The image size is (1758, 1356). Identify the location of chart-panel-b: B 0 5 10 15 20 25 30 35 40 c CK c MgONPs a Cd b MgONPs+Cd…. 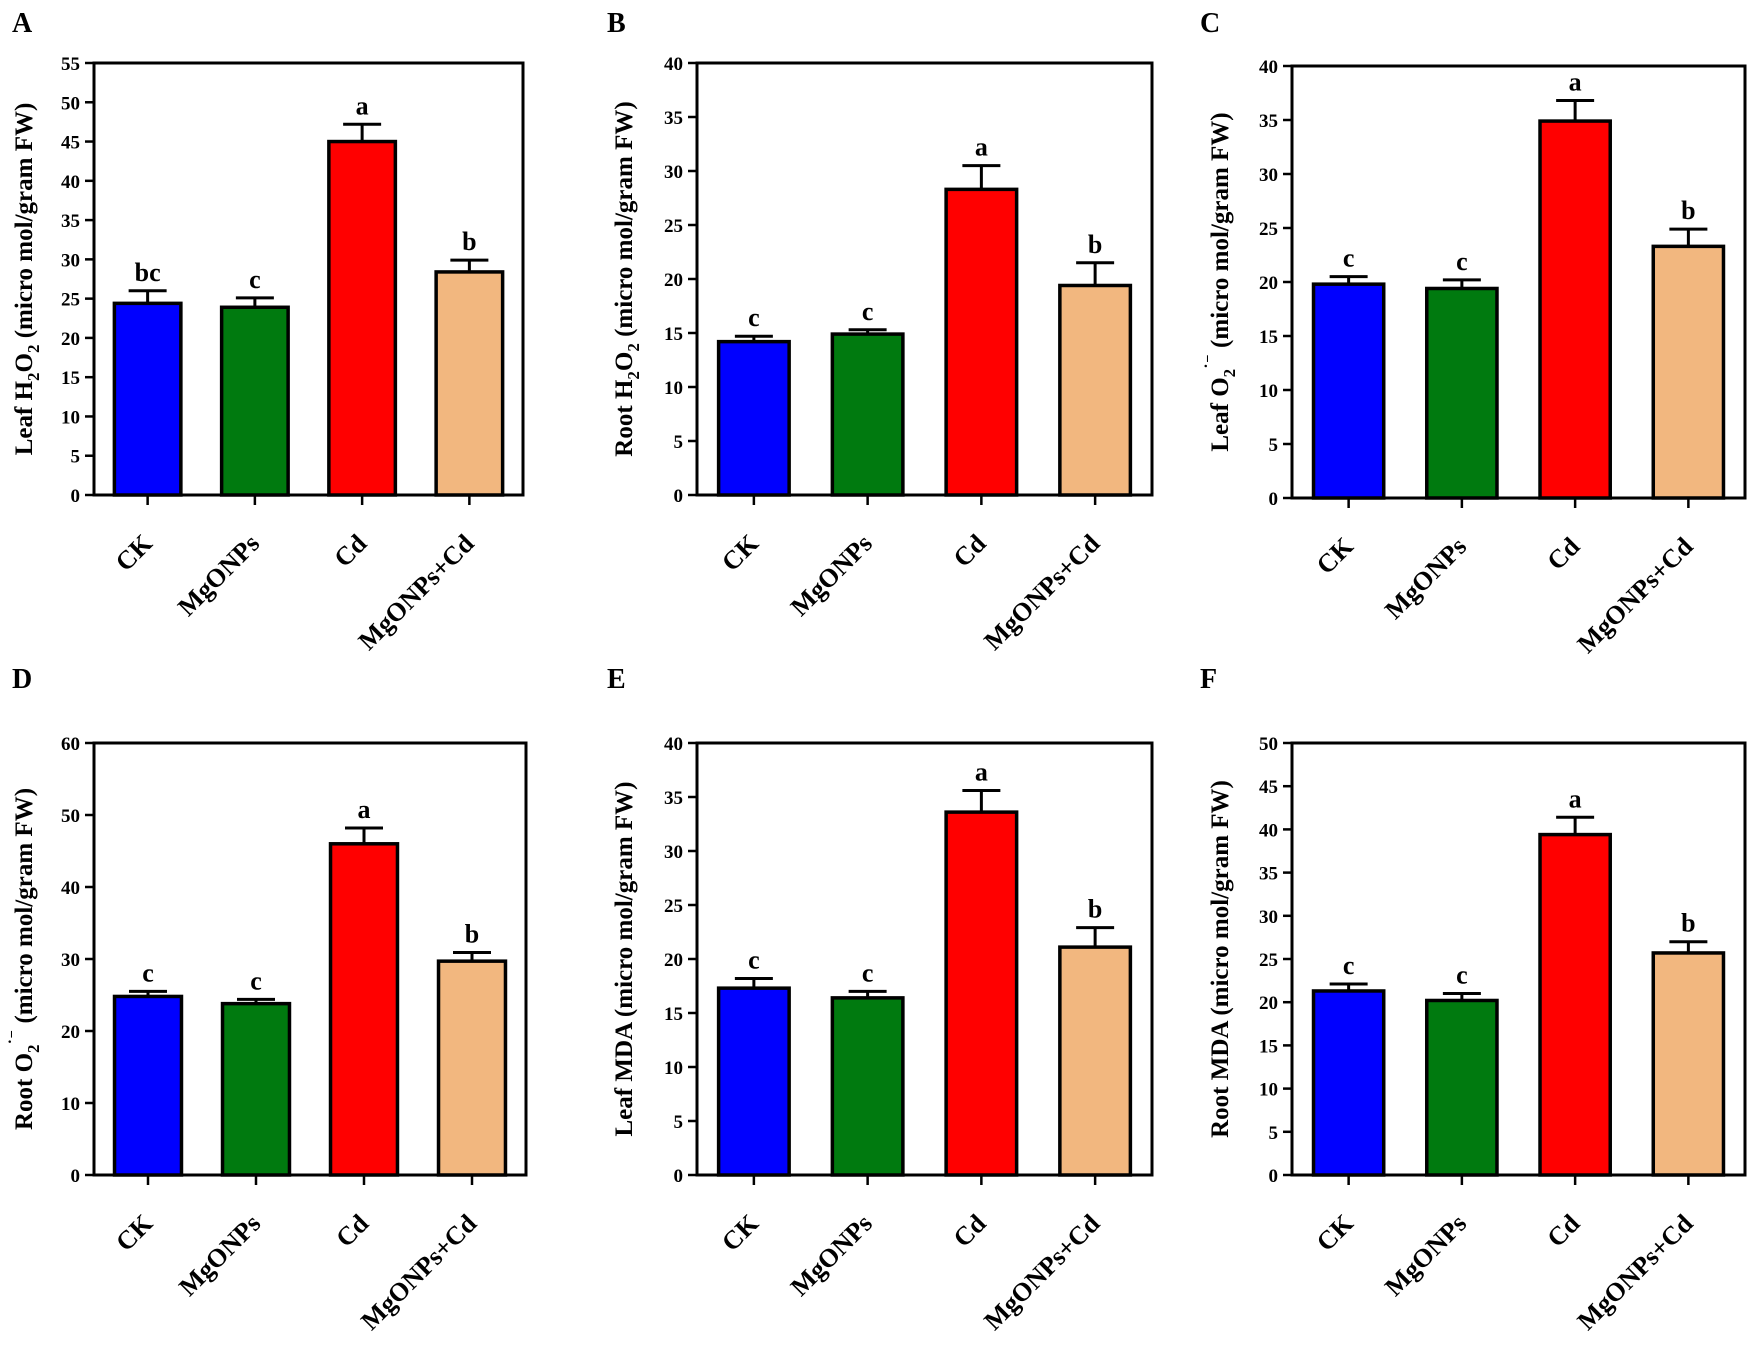
(880, 332).